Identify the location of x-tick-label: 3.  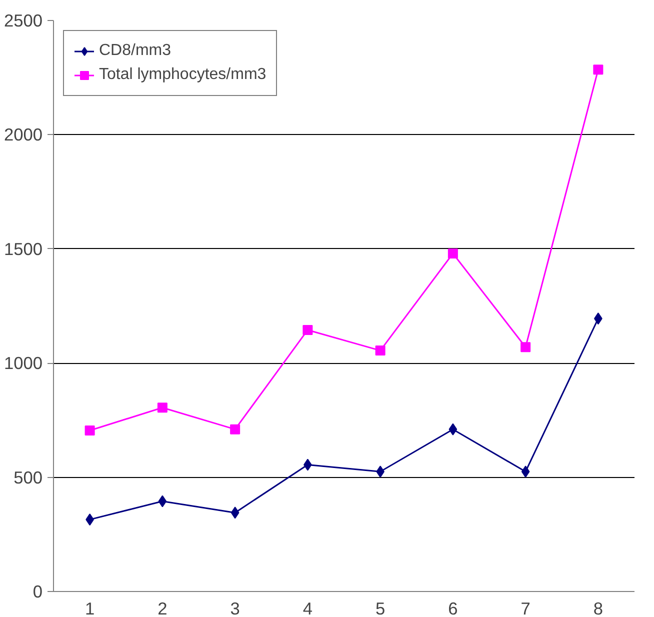
(235, 607).